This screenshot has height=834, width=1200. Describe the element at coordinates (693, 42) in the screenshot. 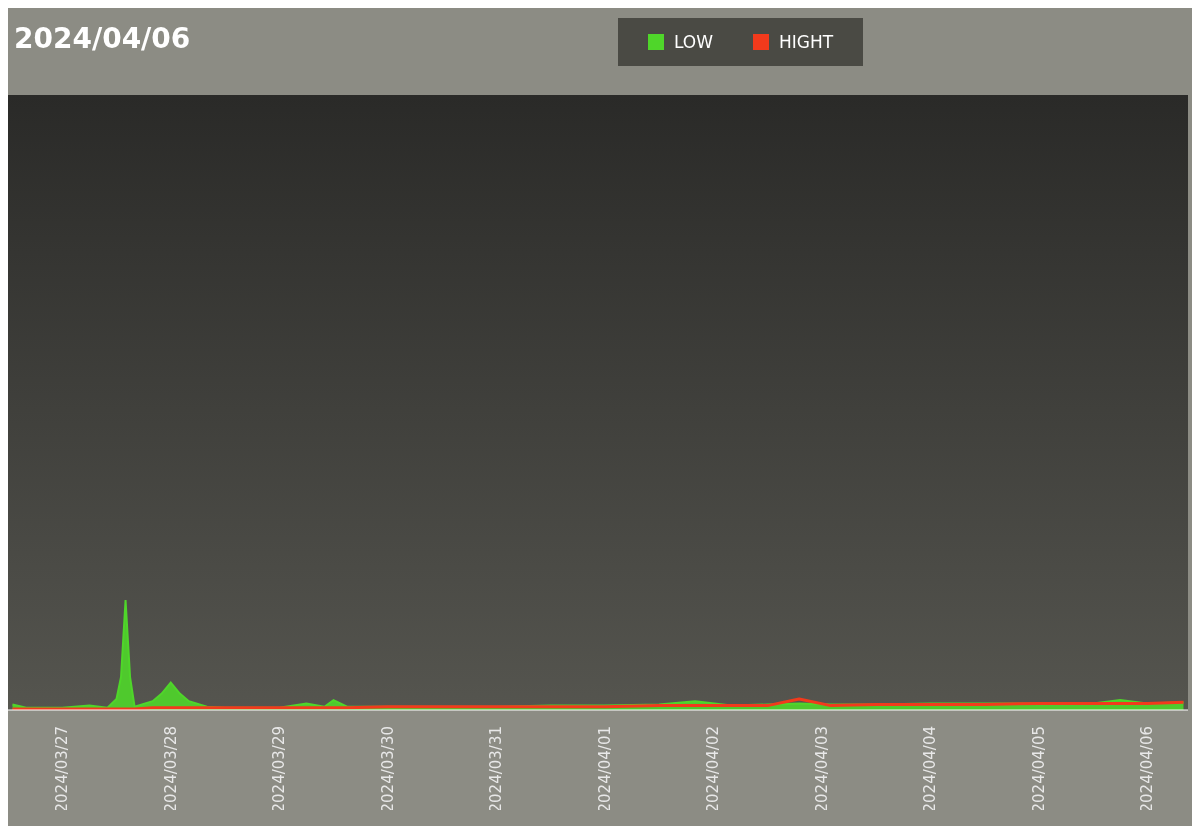

I see `legend-label: LOW` at that location.